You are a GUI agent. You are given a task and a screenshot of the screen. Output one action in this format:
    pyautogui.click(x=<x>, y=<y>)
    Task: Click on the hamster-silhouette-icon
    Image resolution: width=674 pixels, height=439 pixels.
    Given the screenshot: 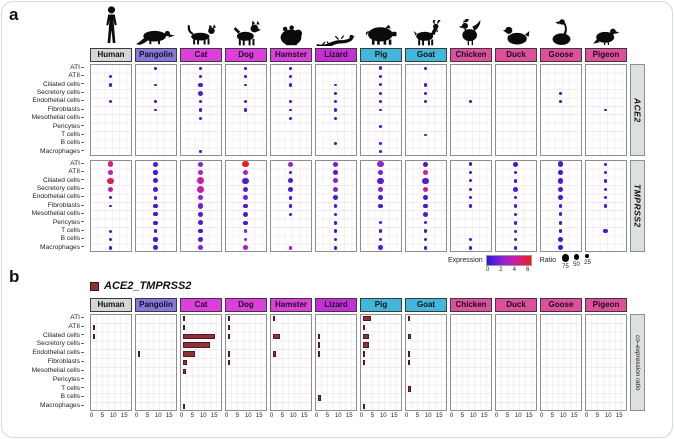 What is the action you would take?
    pyautogui.click(x=291, y=24)
    